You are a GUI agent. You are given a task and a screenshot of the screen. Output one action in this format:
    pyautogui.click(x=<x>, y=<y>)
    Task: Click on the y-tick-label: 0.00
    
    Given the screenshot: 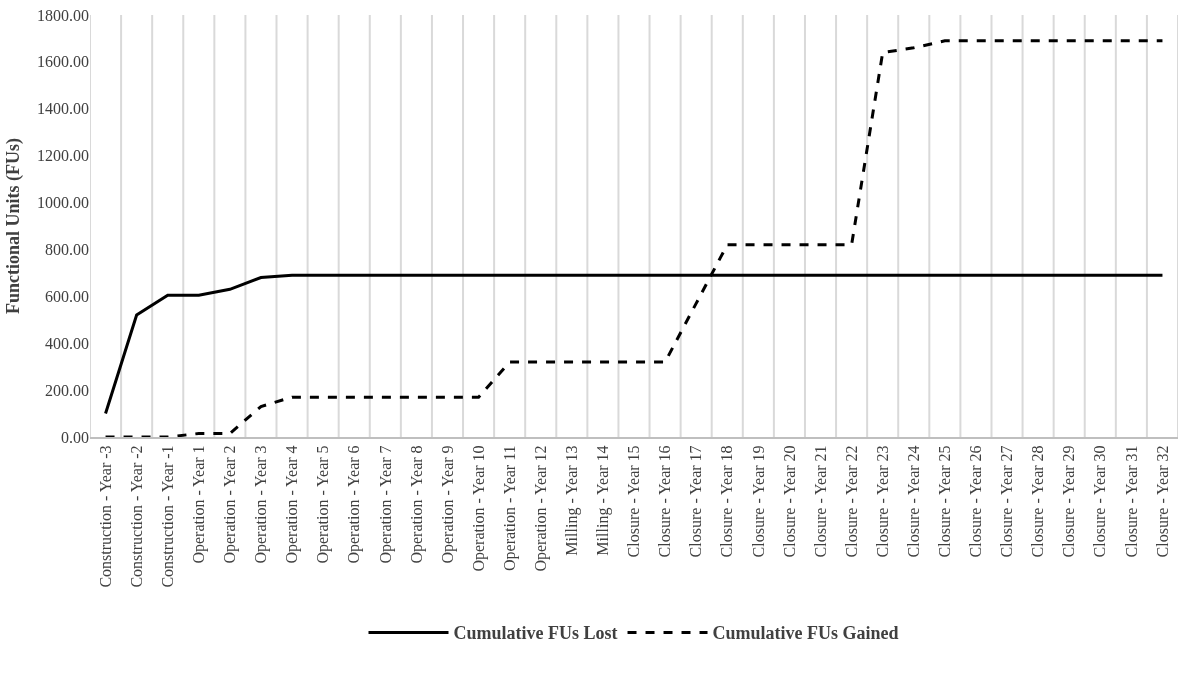 What is the action you would take?
    pyautogui.click(x=75, y=437)
    